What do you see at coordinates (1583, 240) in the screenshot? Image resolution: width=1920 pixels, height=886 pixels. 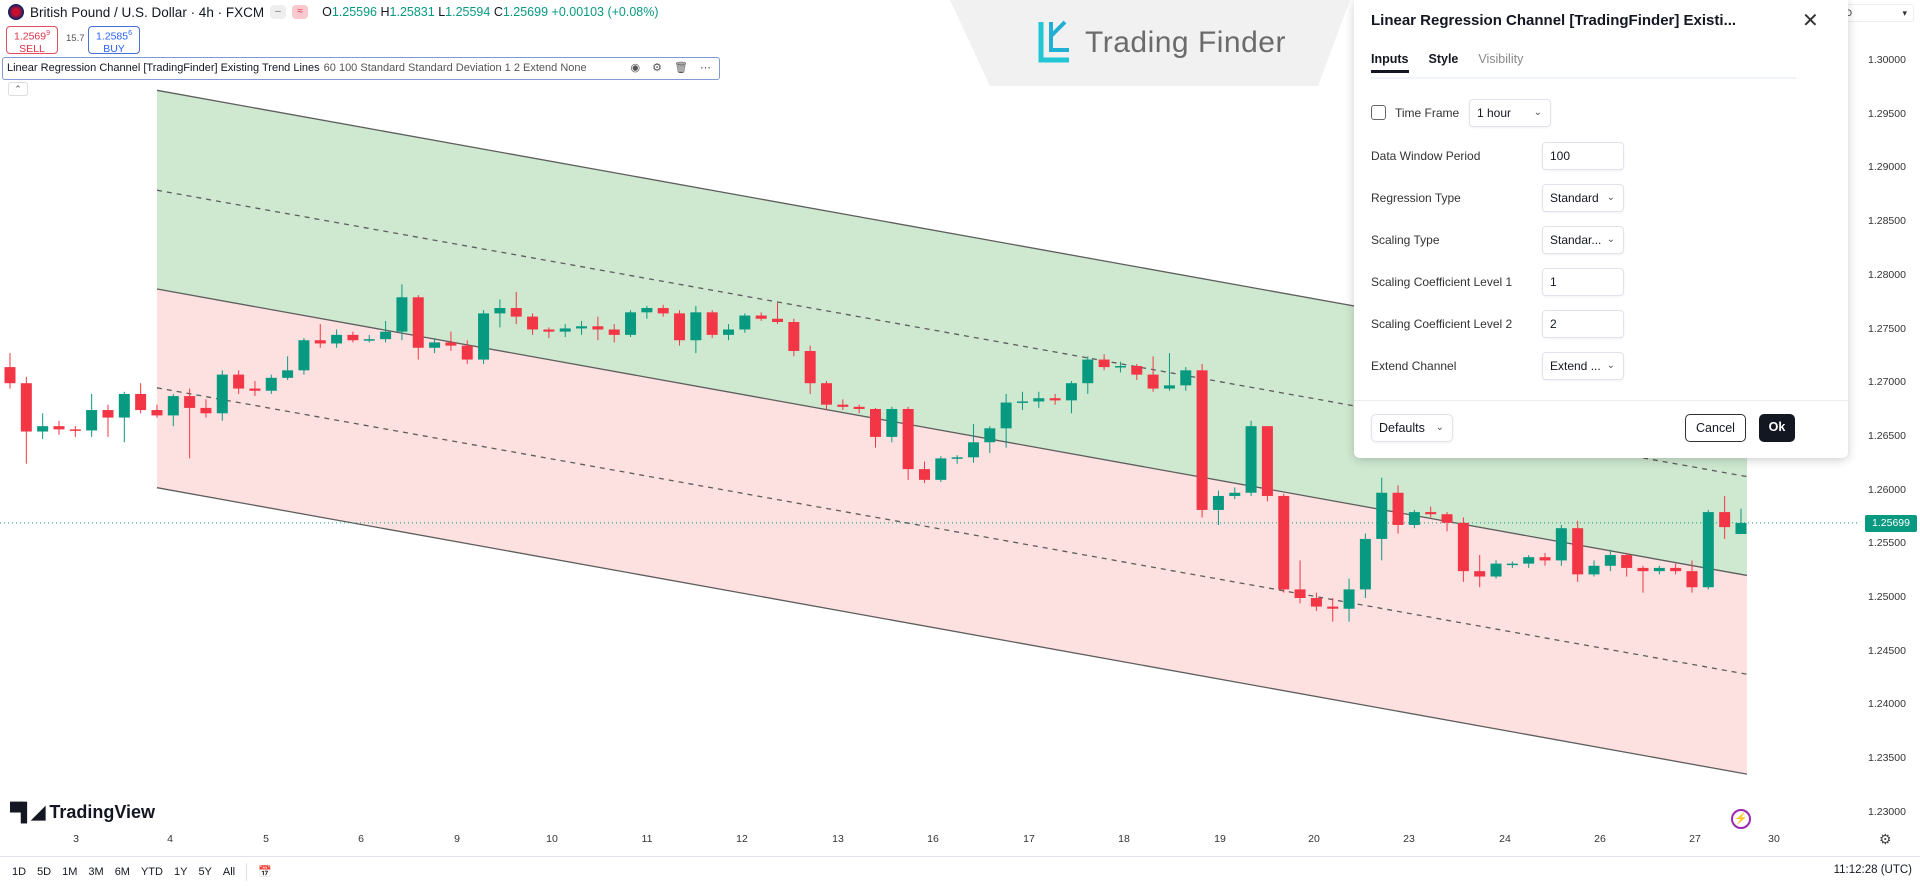 I see `field-select: Standar... ⌄` at bounding box center [1583, 240].